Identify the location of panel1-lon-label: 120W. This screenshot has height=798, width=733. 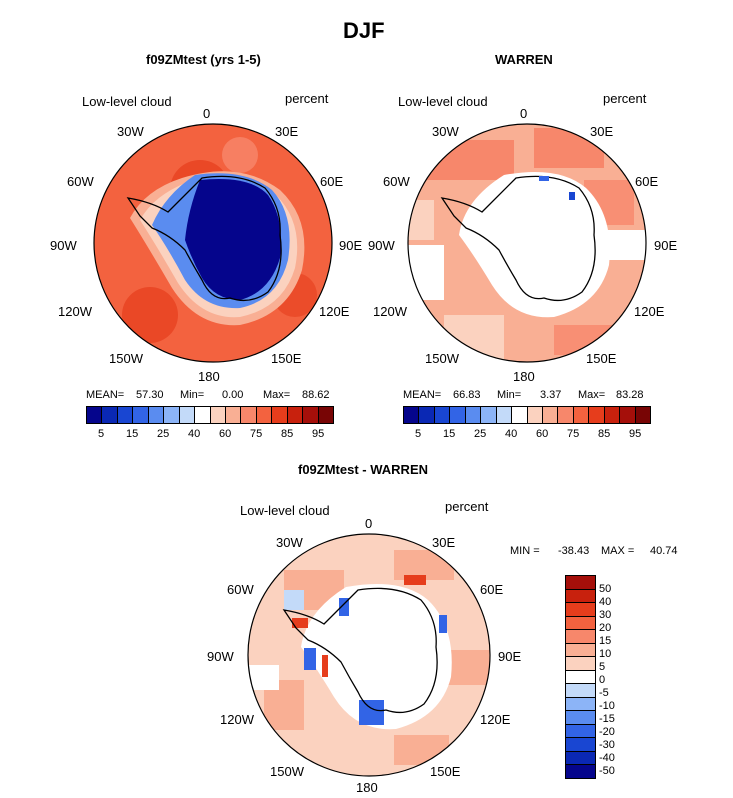
(75, 311).